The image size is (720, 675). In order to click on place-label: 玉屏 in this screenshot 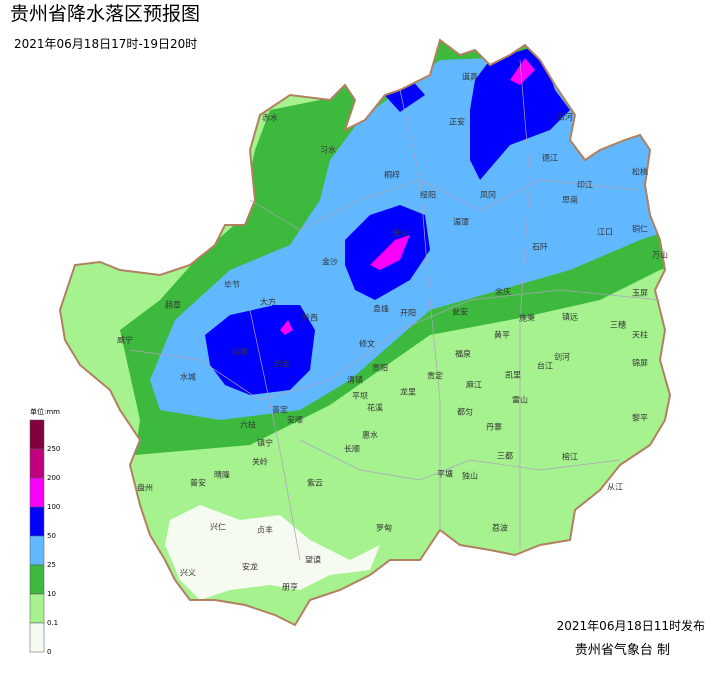, I will do `click(640, 293)`.